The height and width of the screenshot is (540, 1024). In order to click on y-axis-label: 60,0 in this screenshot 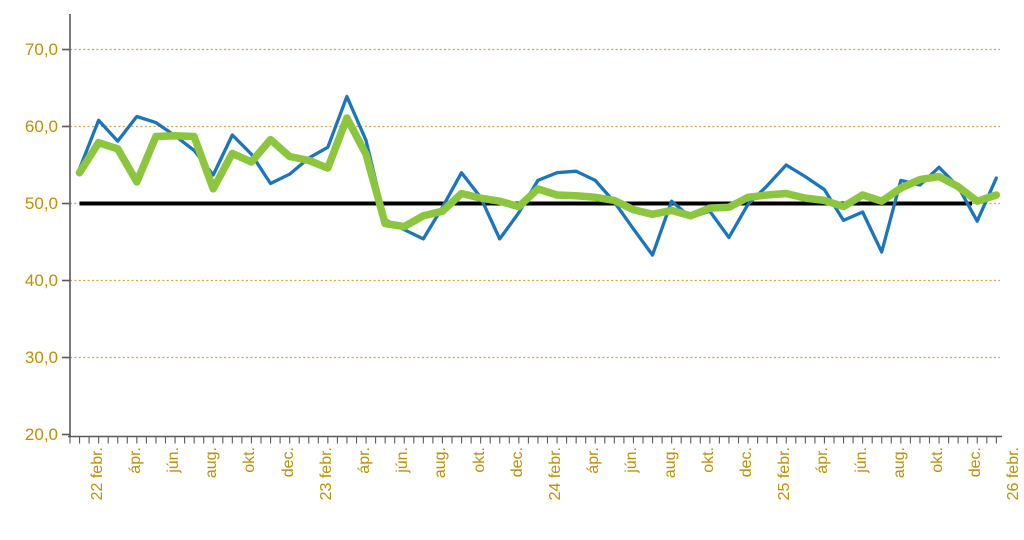, I will do `click(41, 126)`.